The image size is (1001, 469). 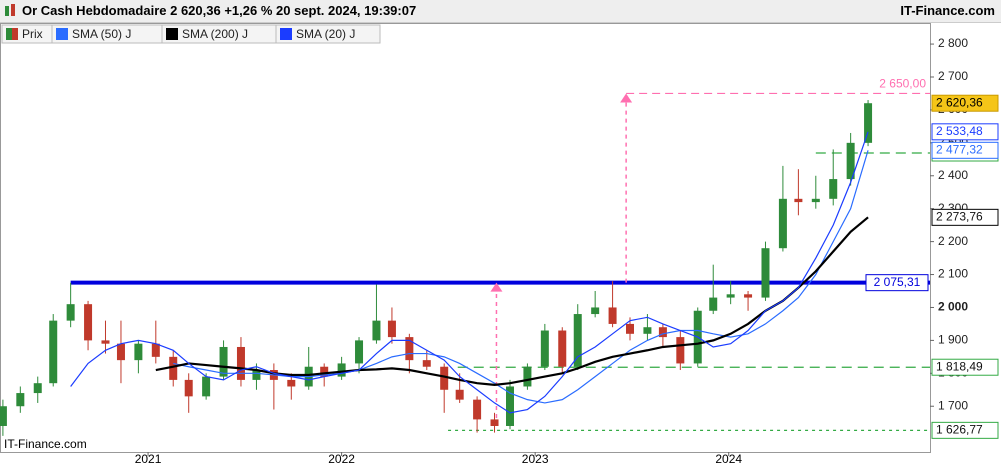 I want to click on legend-item: SMA (200) J, so click(x=219, y=34).